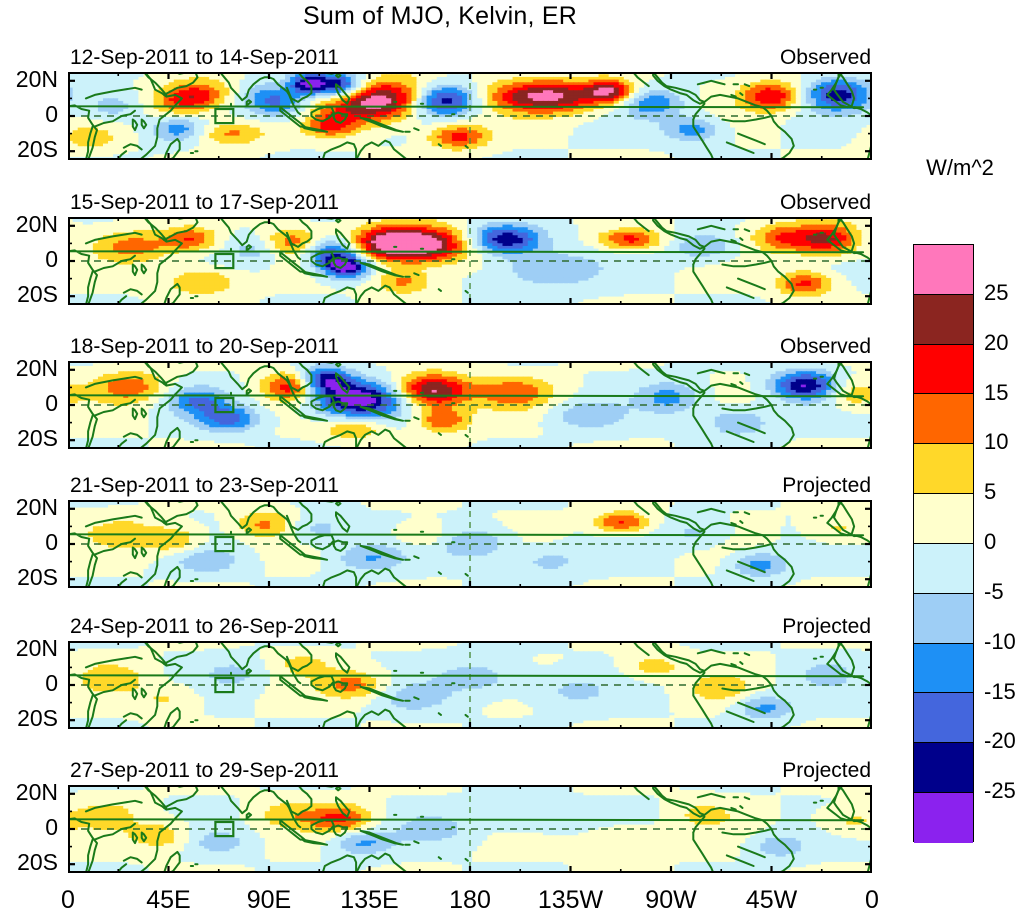 This screenshot has height=923, width=1021. I want to click on x-axis-tick-label: 0, so click(68, 900).